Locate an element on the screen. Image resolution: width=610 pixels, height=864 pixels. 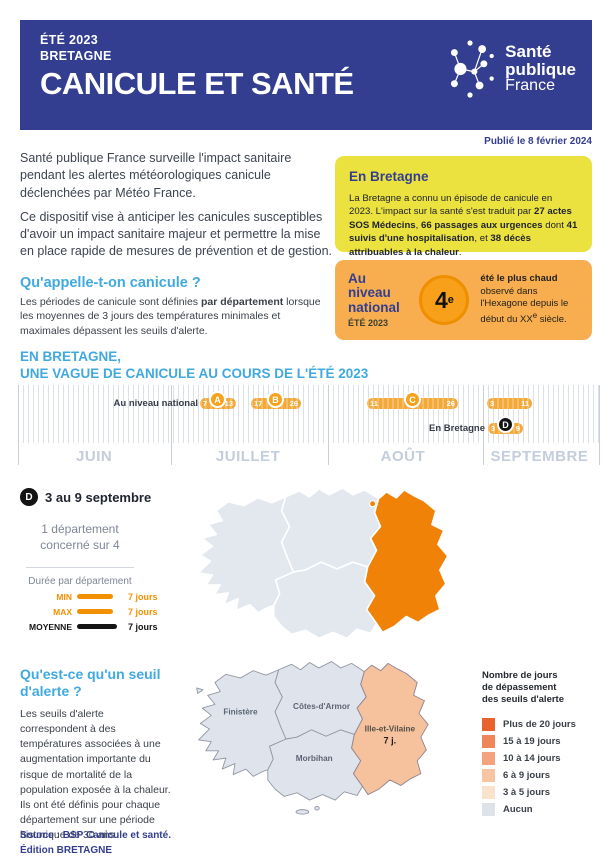
alert-heading-line2: d'alerte ? is located at coordinates (51, 691).